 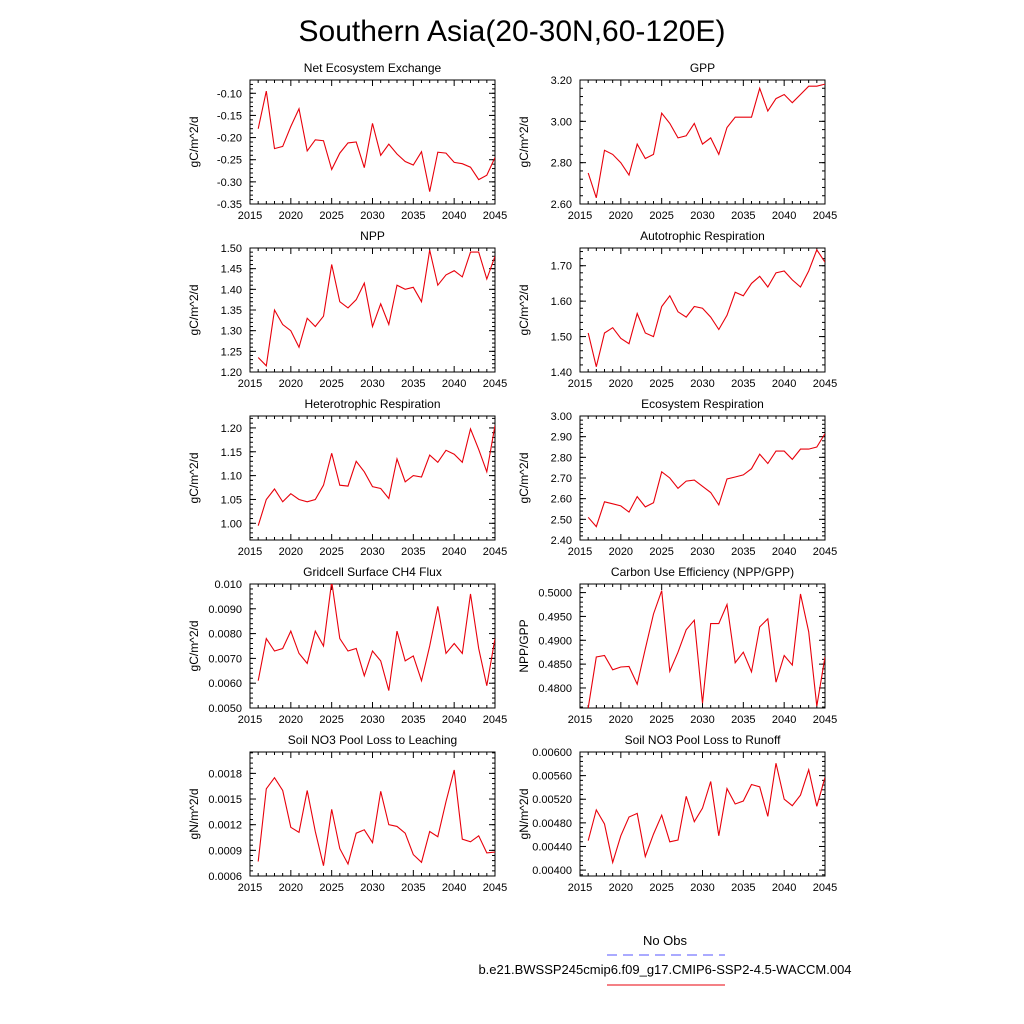 I want to click on figure-title: Southern Asia(20-30N,60-120E), so click(x=512, y=31).